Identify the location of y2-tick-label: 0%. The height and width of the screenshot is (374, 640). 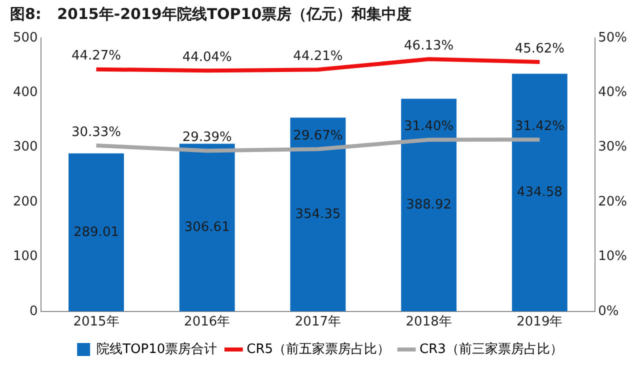
(608, 311).